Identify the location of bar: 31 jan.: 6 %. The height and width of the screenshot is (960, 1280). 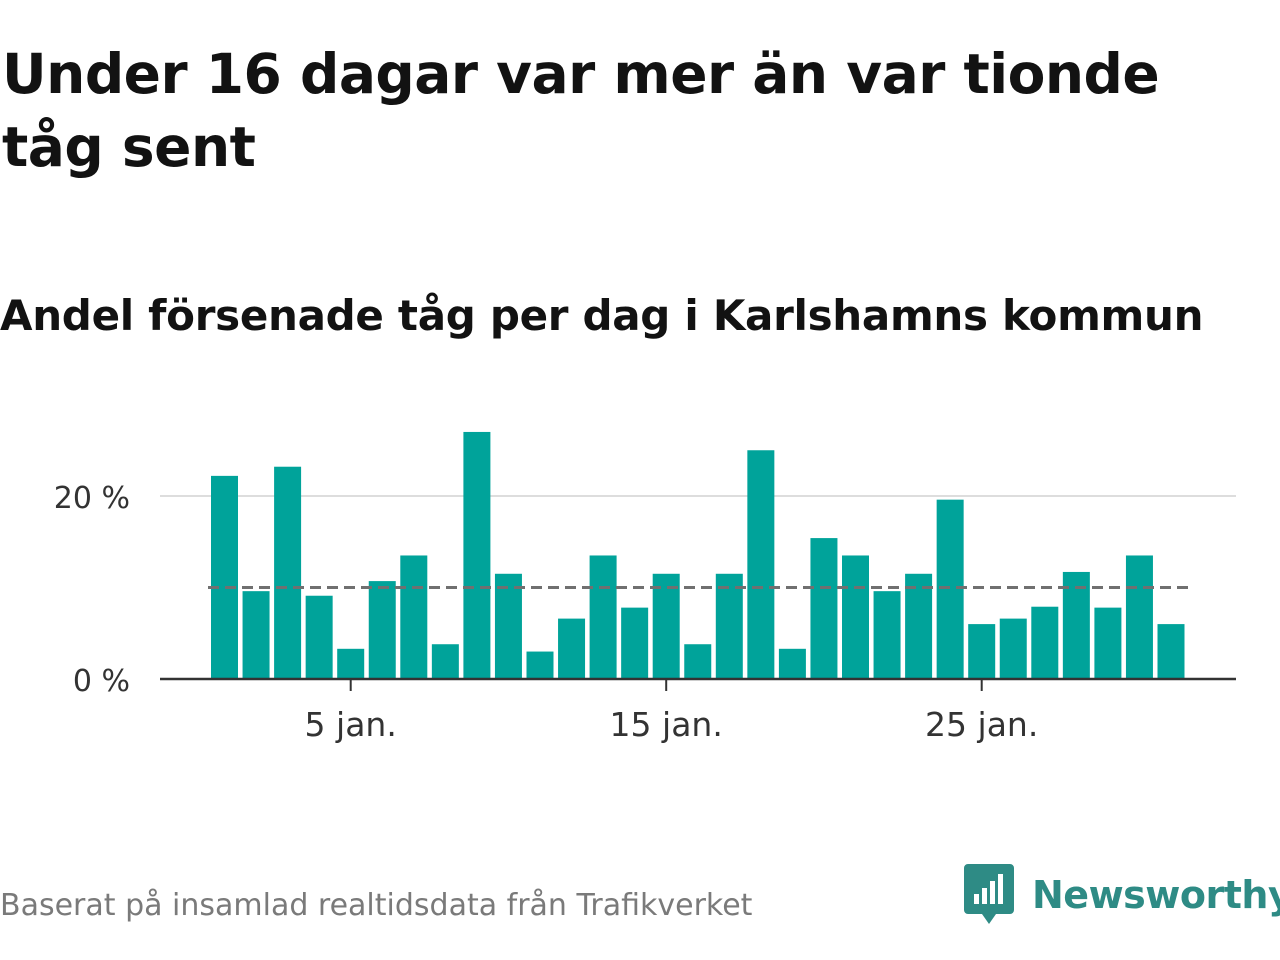
(1171, 651).